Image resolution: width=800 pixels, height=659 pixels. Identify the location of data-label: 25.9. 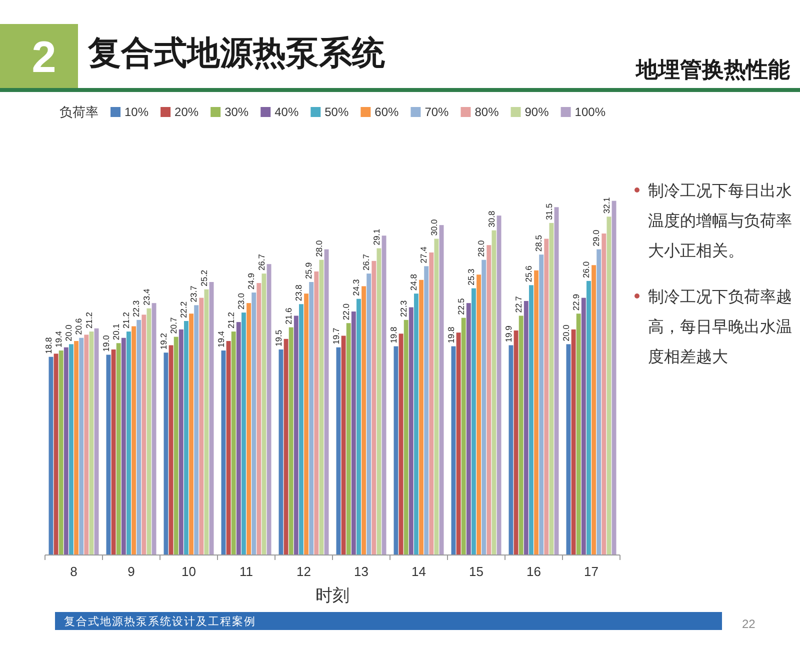
(309, 270).